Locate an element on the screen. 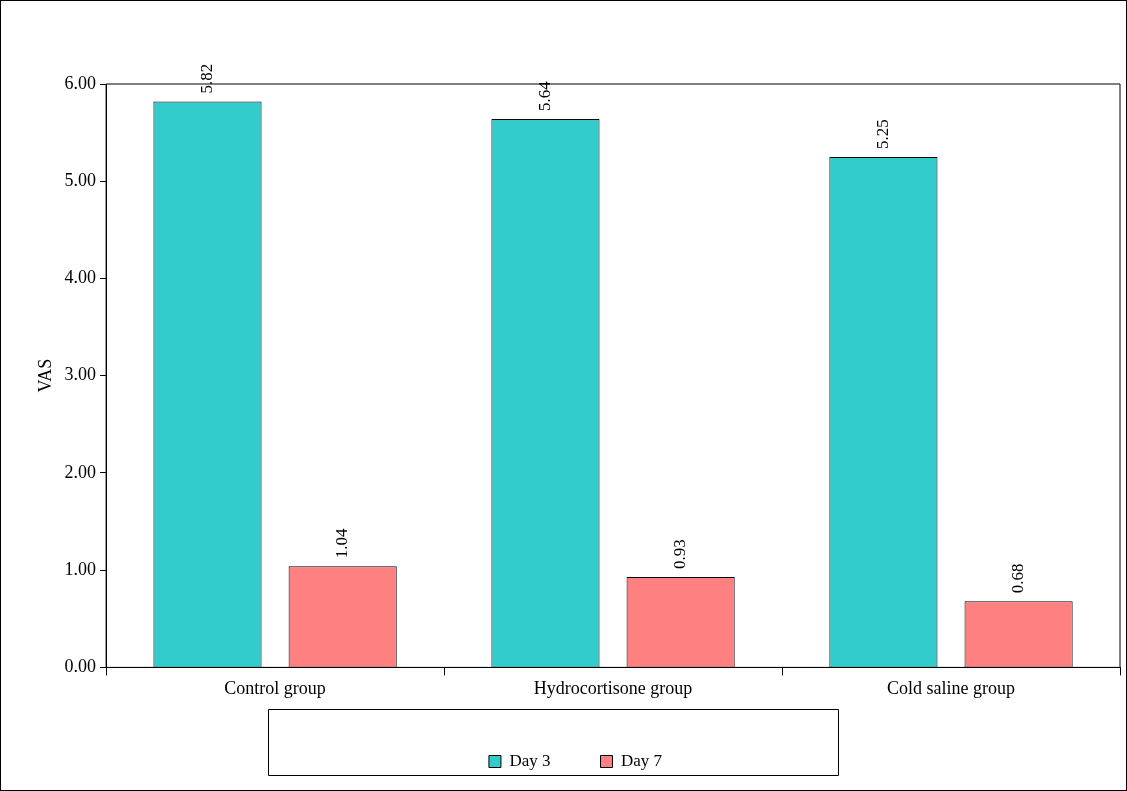  x-tick-label: Control group is located at coordinates (275, 687).